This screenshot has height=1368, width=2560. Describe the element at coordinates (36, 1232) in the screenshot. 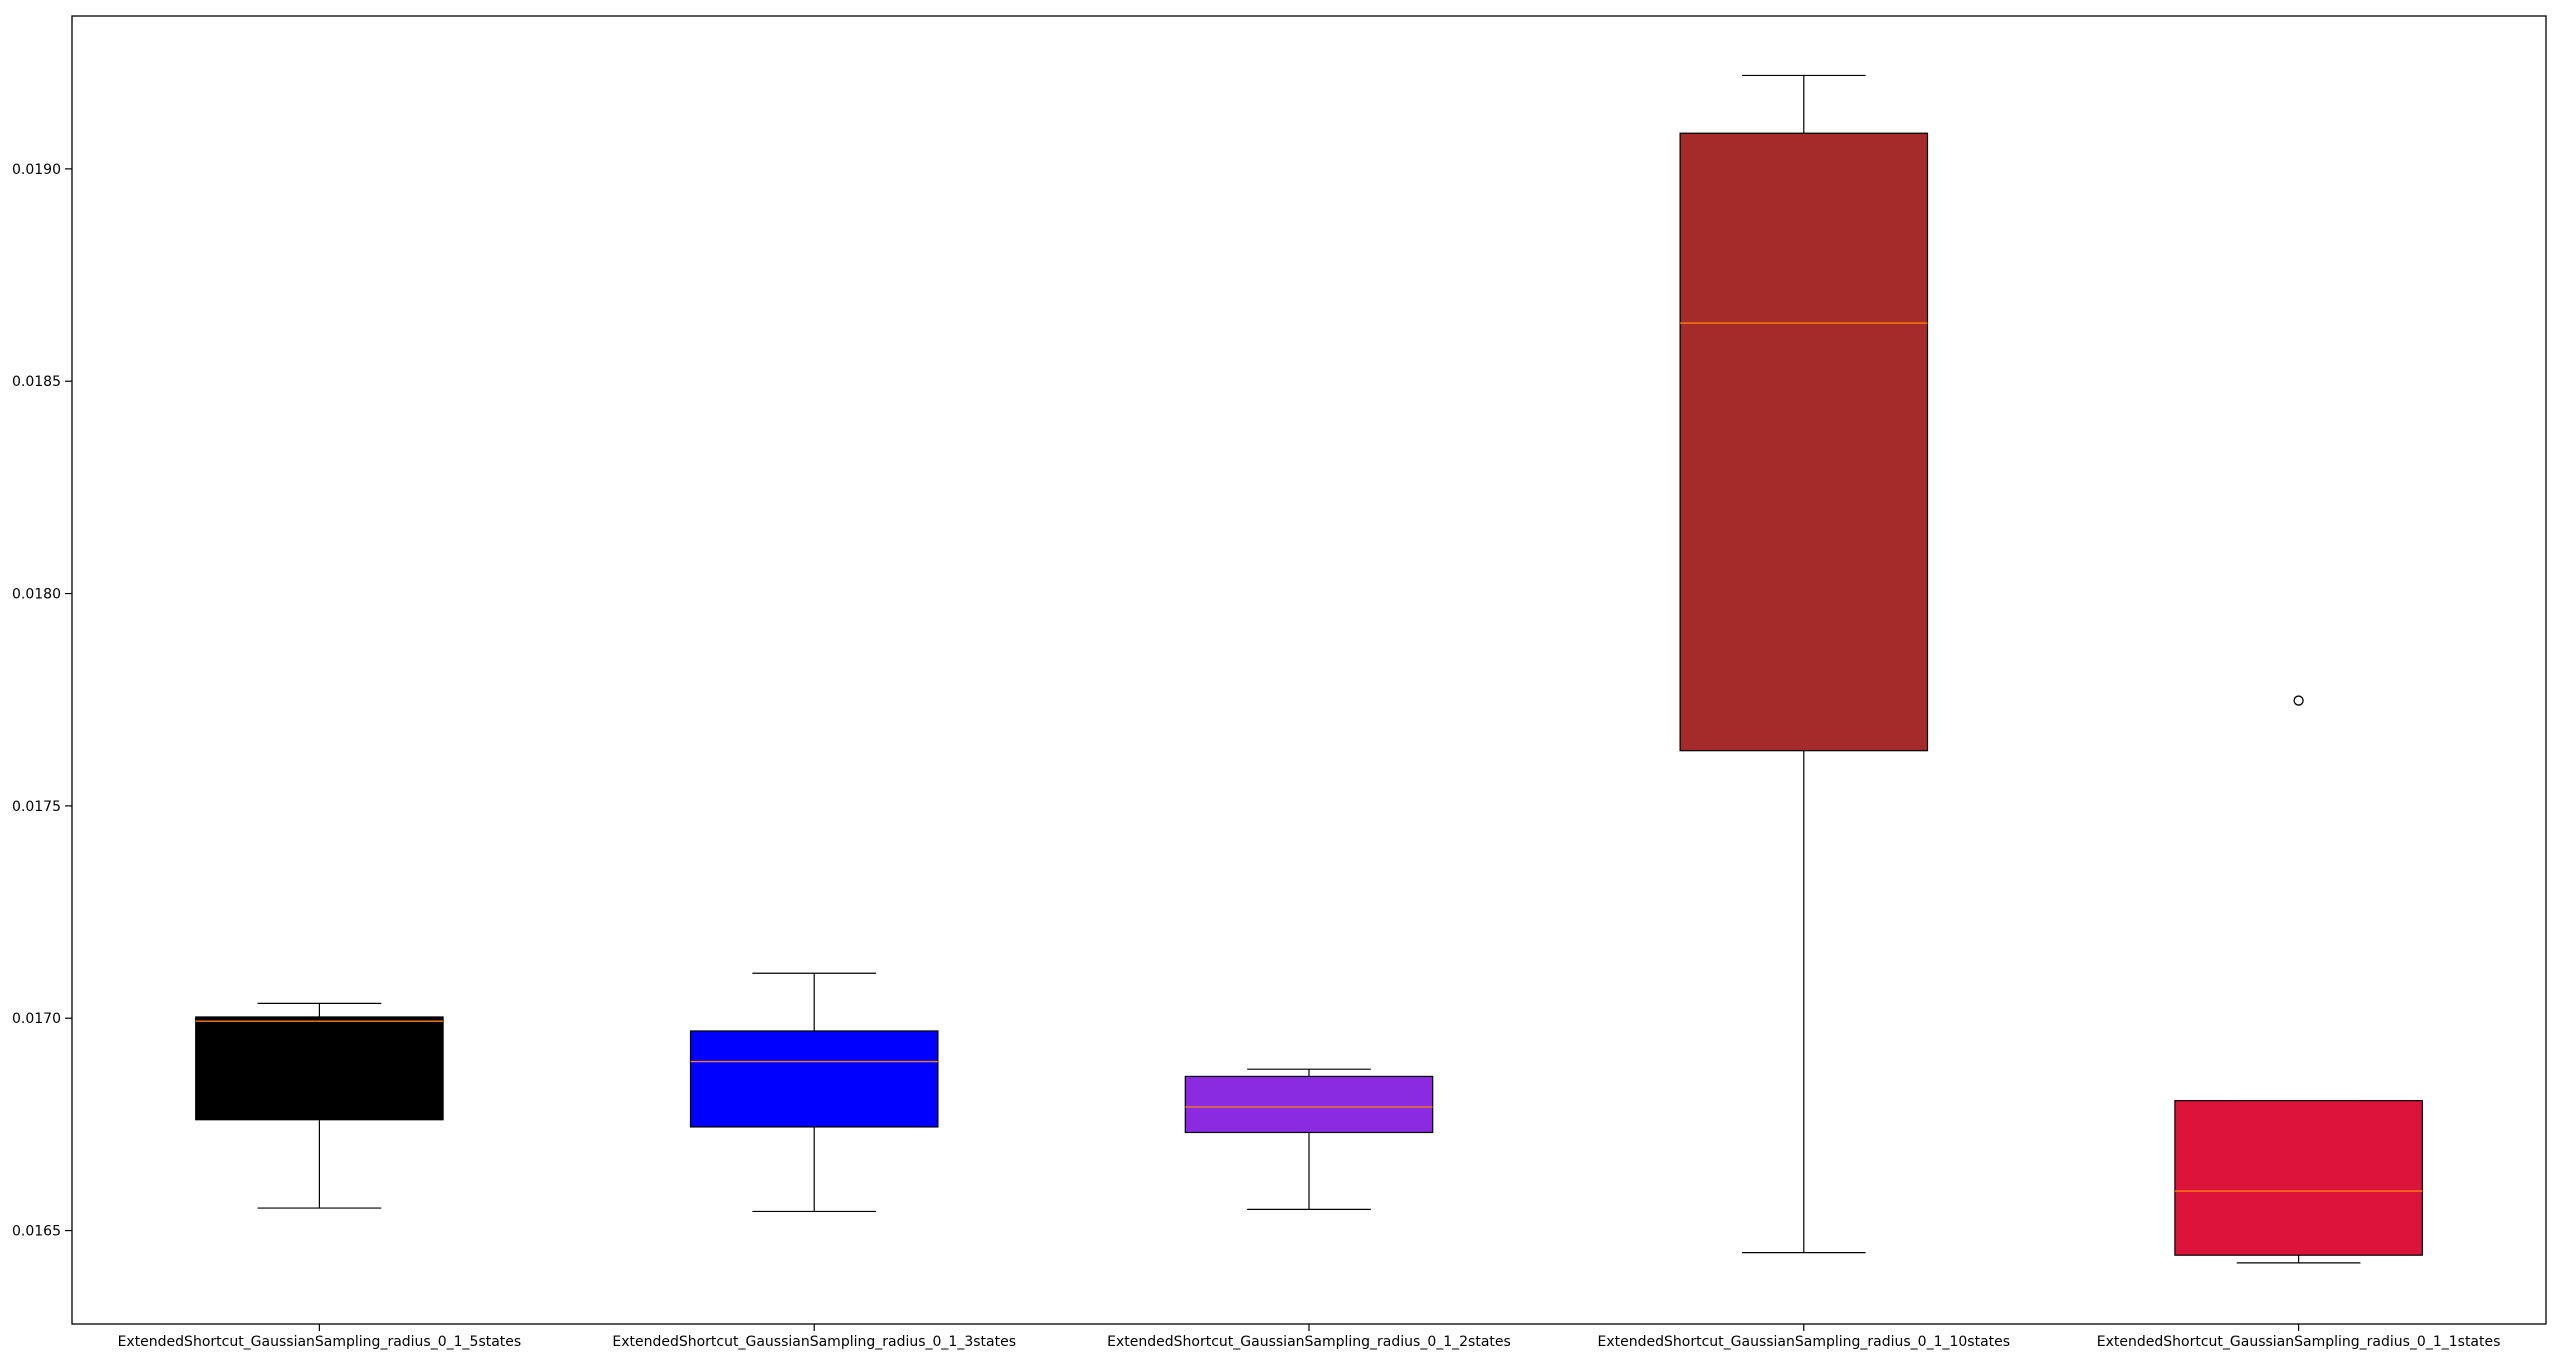

I see `y-tick-label: 0.0165` at that location.